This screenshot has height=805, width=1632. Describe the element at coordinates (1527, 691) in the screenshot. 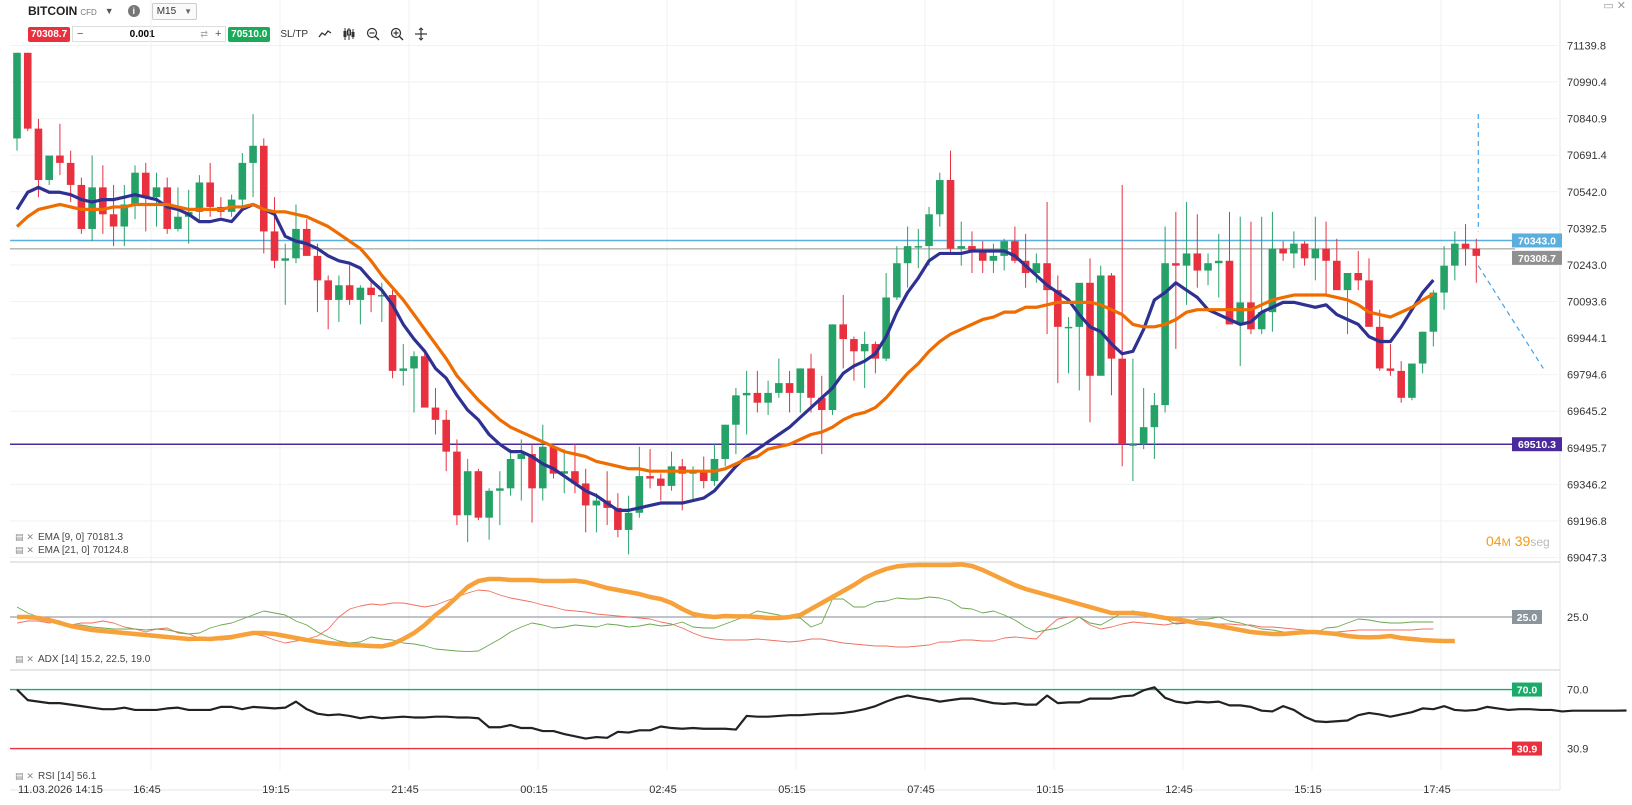

I see `rsi-level-label: 70.0` at that location.